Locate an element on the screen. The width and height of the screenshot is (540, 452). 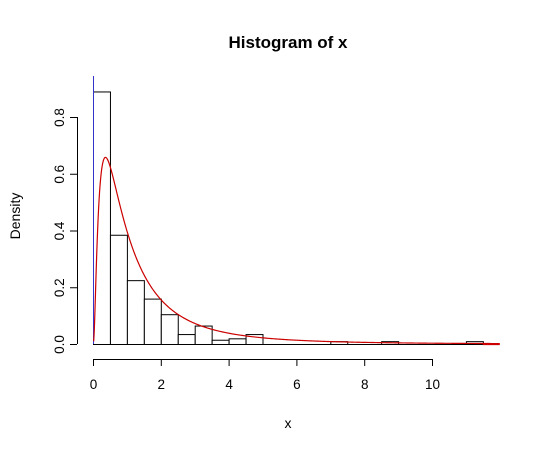
y-axis: 0.0 0.2 0.4 0.6 0.8 is located at coordinates (65, 231).